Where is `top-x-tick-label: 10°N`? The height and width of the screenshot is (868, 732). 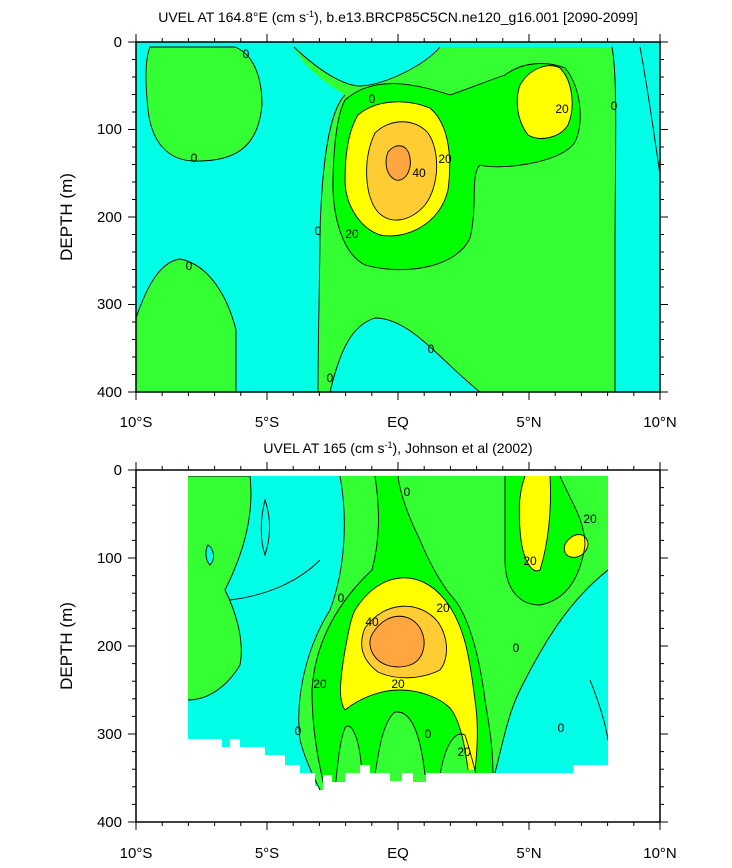 top-x-tick-label: 10°N is located at coordinates (660, 422).